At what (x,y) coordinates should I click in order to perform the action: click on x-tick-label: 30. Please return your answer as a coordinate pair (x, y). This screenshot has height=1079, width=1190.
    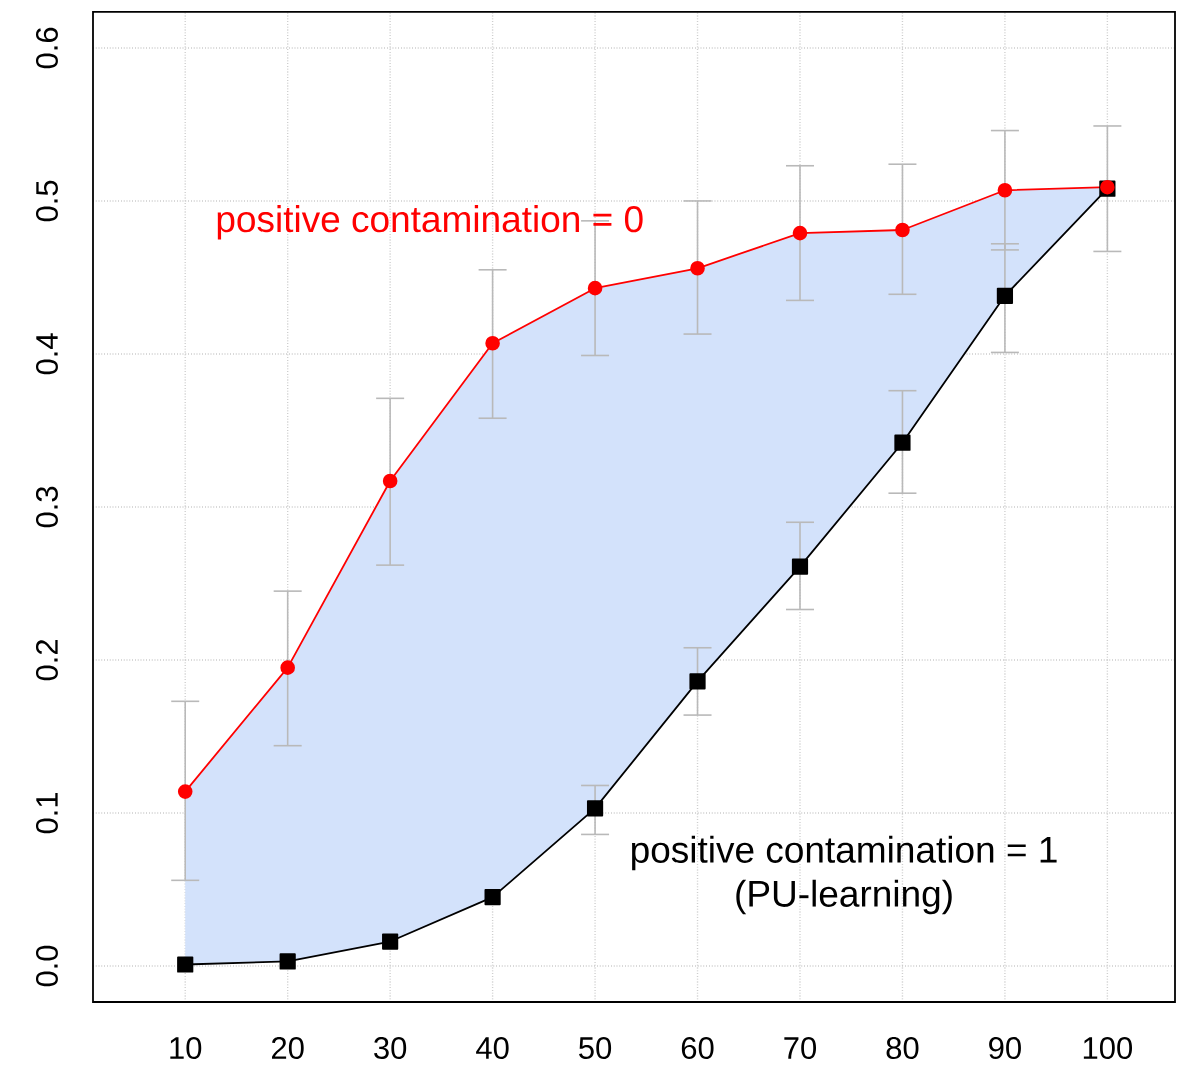
    Looking at the image, I should click on (390, 1048).